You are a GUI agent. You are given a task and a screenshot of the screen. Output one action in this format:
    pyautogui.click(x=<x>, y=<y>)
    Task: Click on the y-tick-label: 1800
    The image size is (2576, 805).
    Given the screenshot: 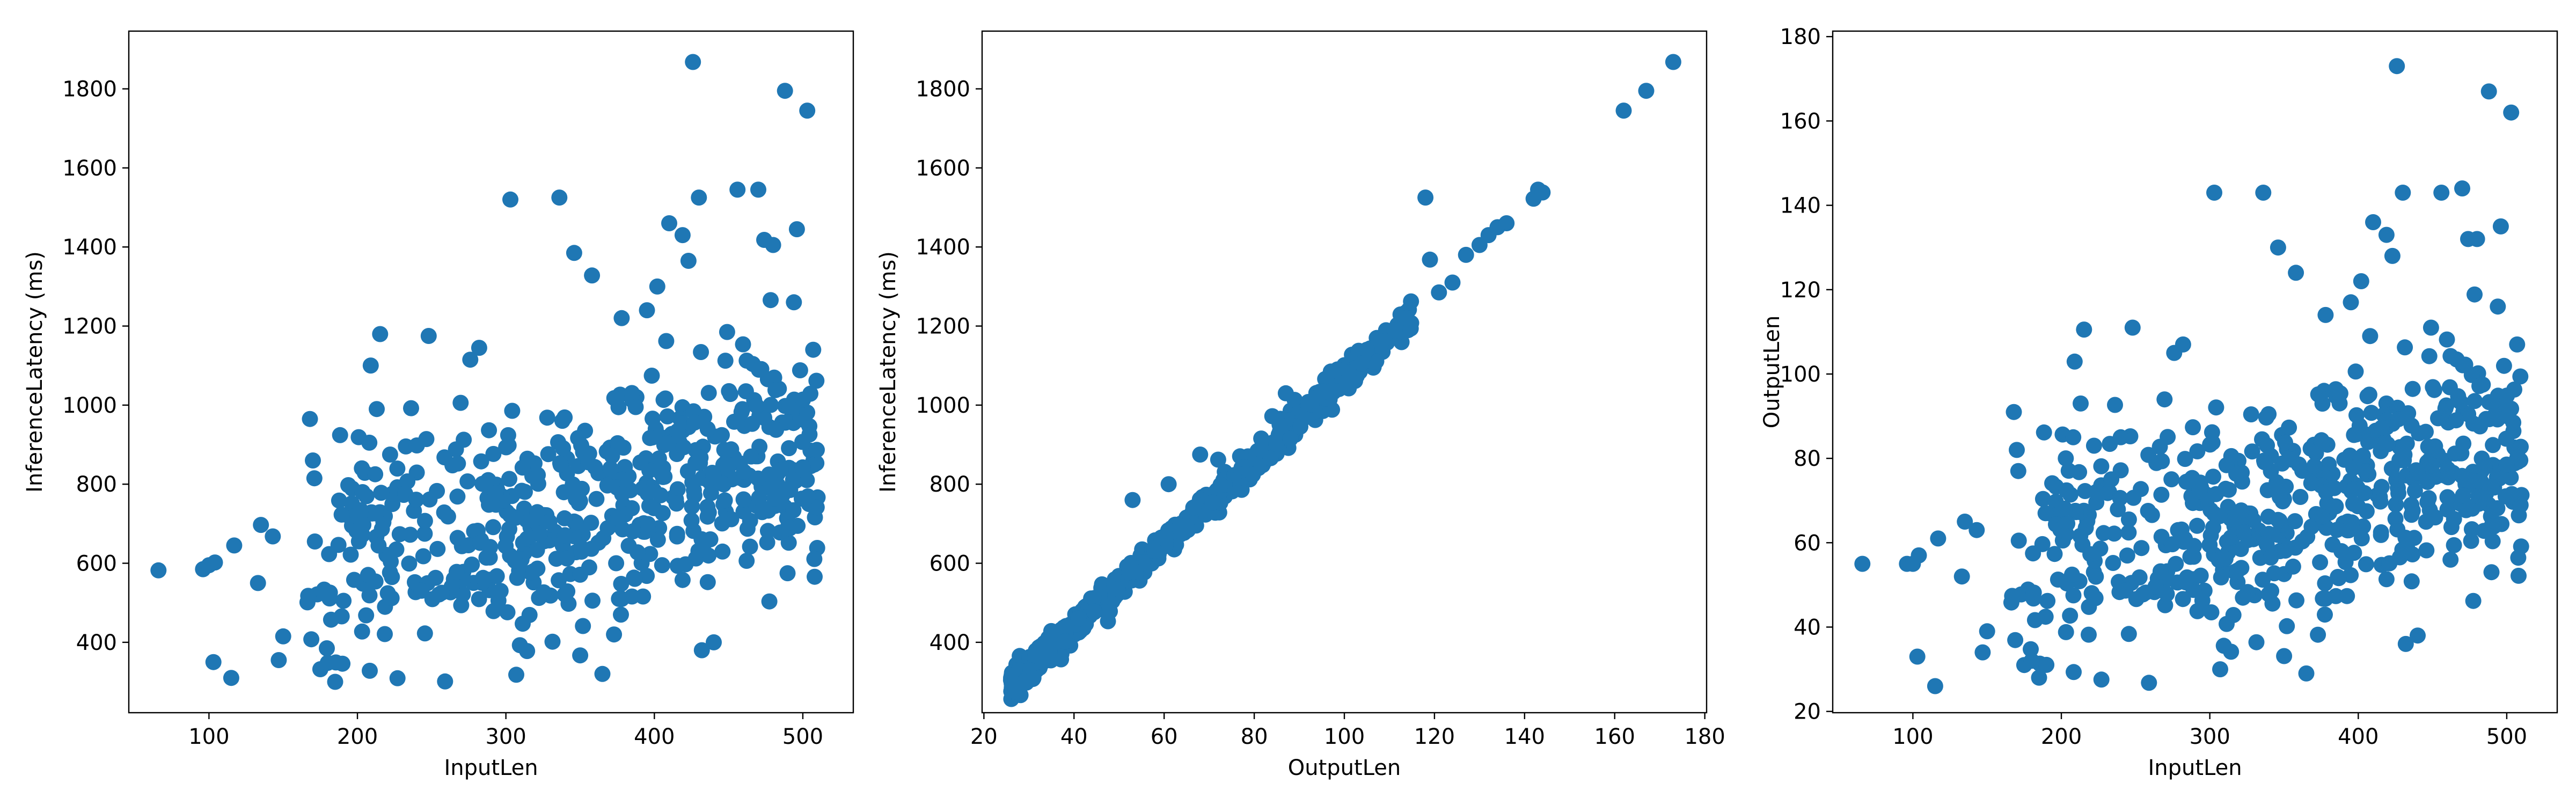 What is the action you would take?
    pyautogui.click(x=943, y=89)
    